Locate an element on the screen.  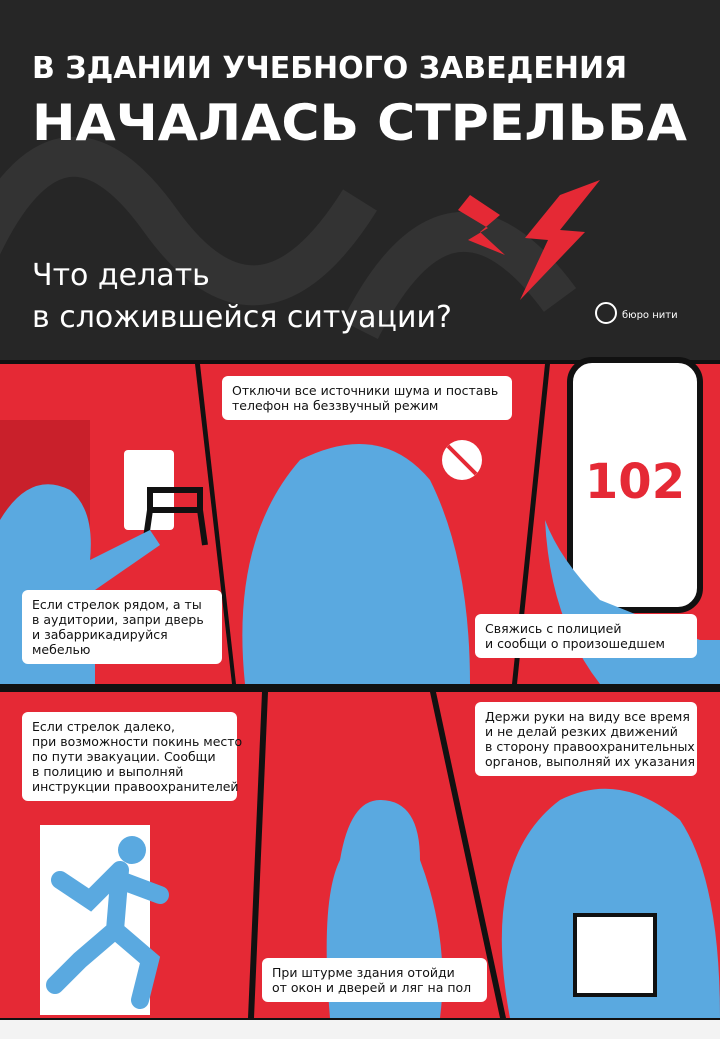
phone is located at coordinates (635, 485).